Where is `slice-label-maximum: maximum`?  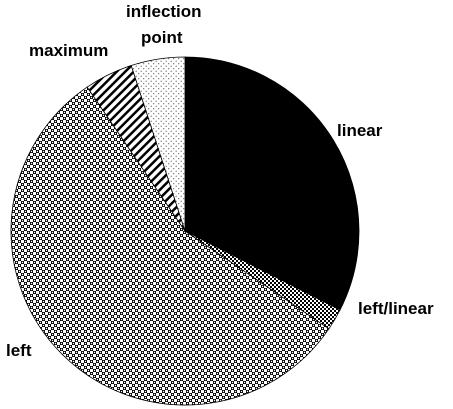
slice-label-maximum: maximum is located at coordinates (68, 50).